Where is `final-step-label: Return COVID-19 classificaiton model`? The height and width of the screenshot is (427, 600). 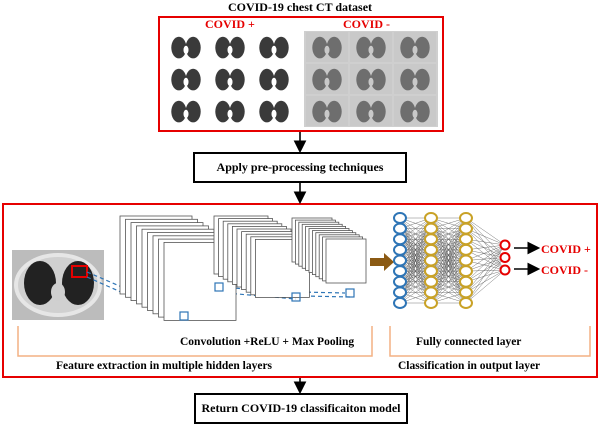 final-step-label: Return COVID-19 classificaiton model is located at coordinates (301, 408).